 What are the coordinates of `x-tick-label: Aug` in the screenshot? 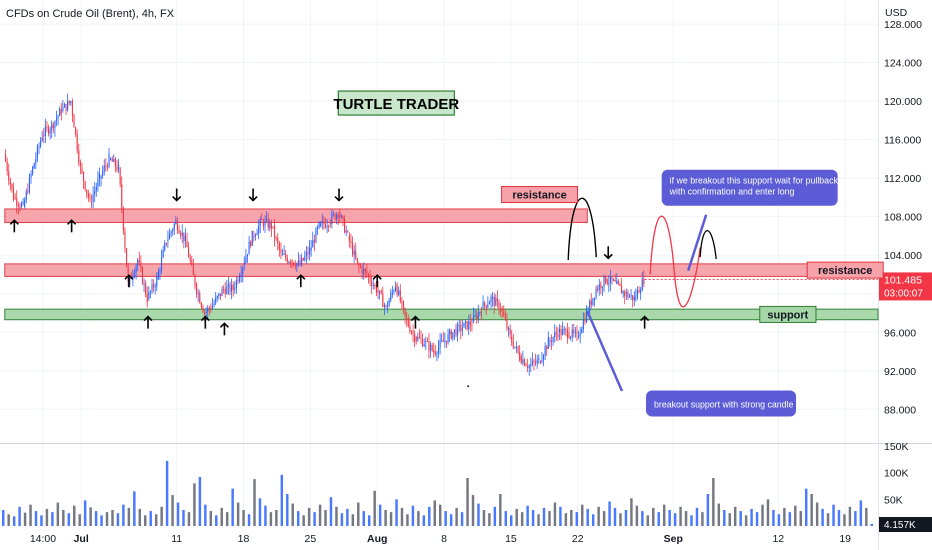 It's located at (377, 539).